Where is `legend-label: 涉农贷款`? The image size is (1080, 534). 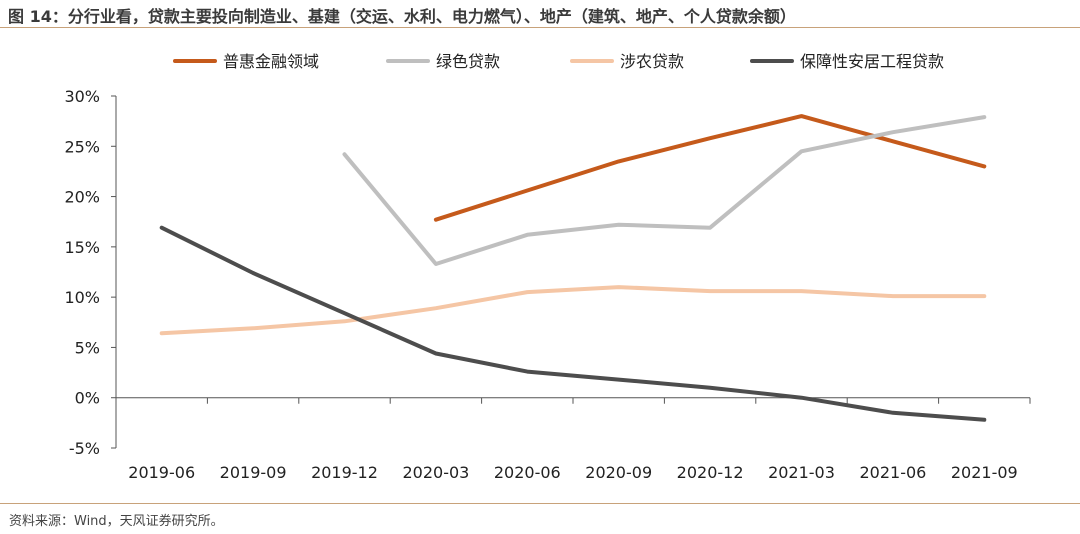
legend-label: 涉农贷款 is located at coordinates (652, 61).